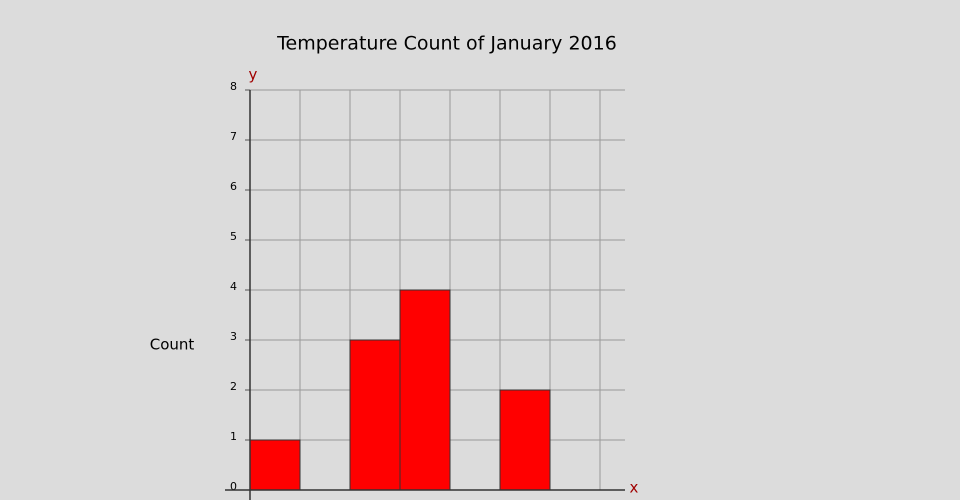  What do you see at coordinates (446, 44) in the screenshot?
I see `chart-title: Temperature Count of January 2016` at bounding box center [446, 44].